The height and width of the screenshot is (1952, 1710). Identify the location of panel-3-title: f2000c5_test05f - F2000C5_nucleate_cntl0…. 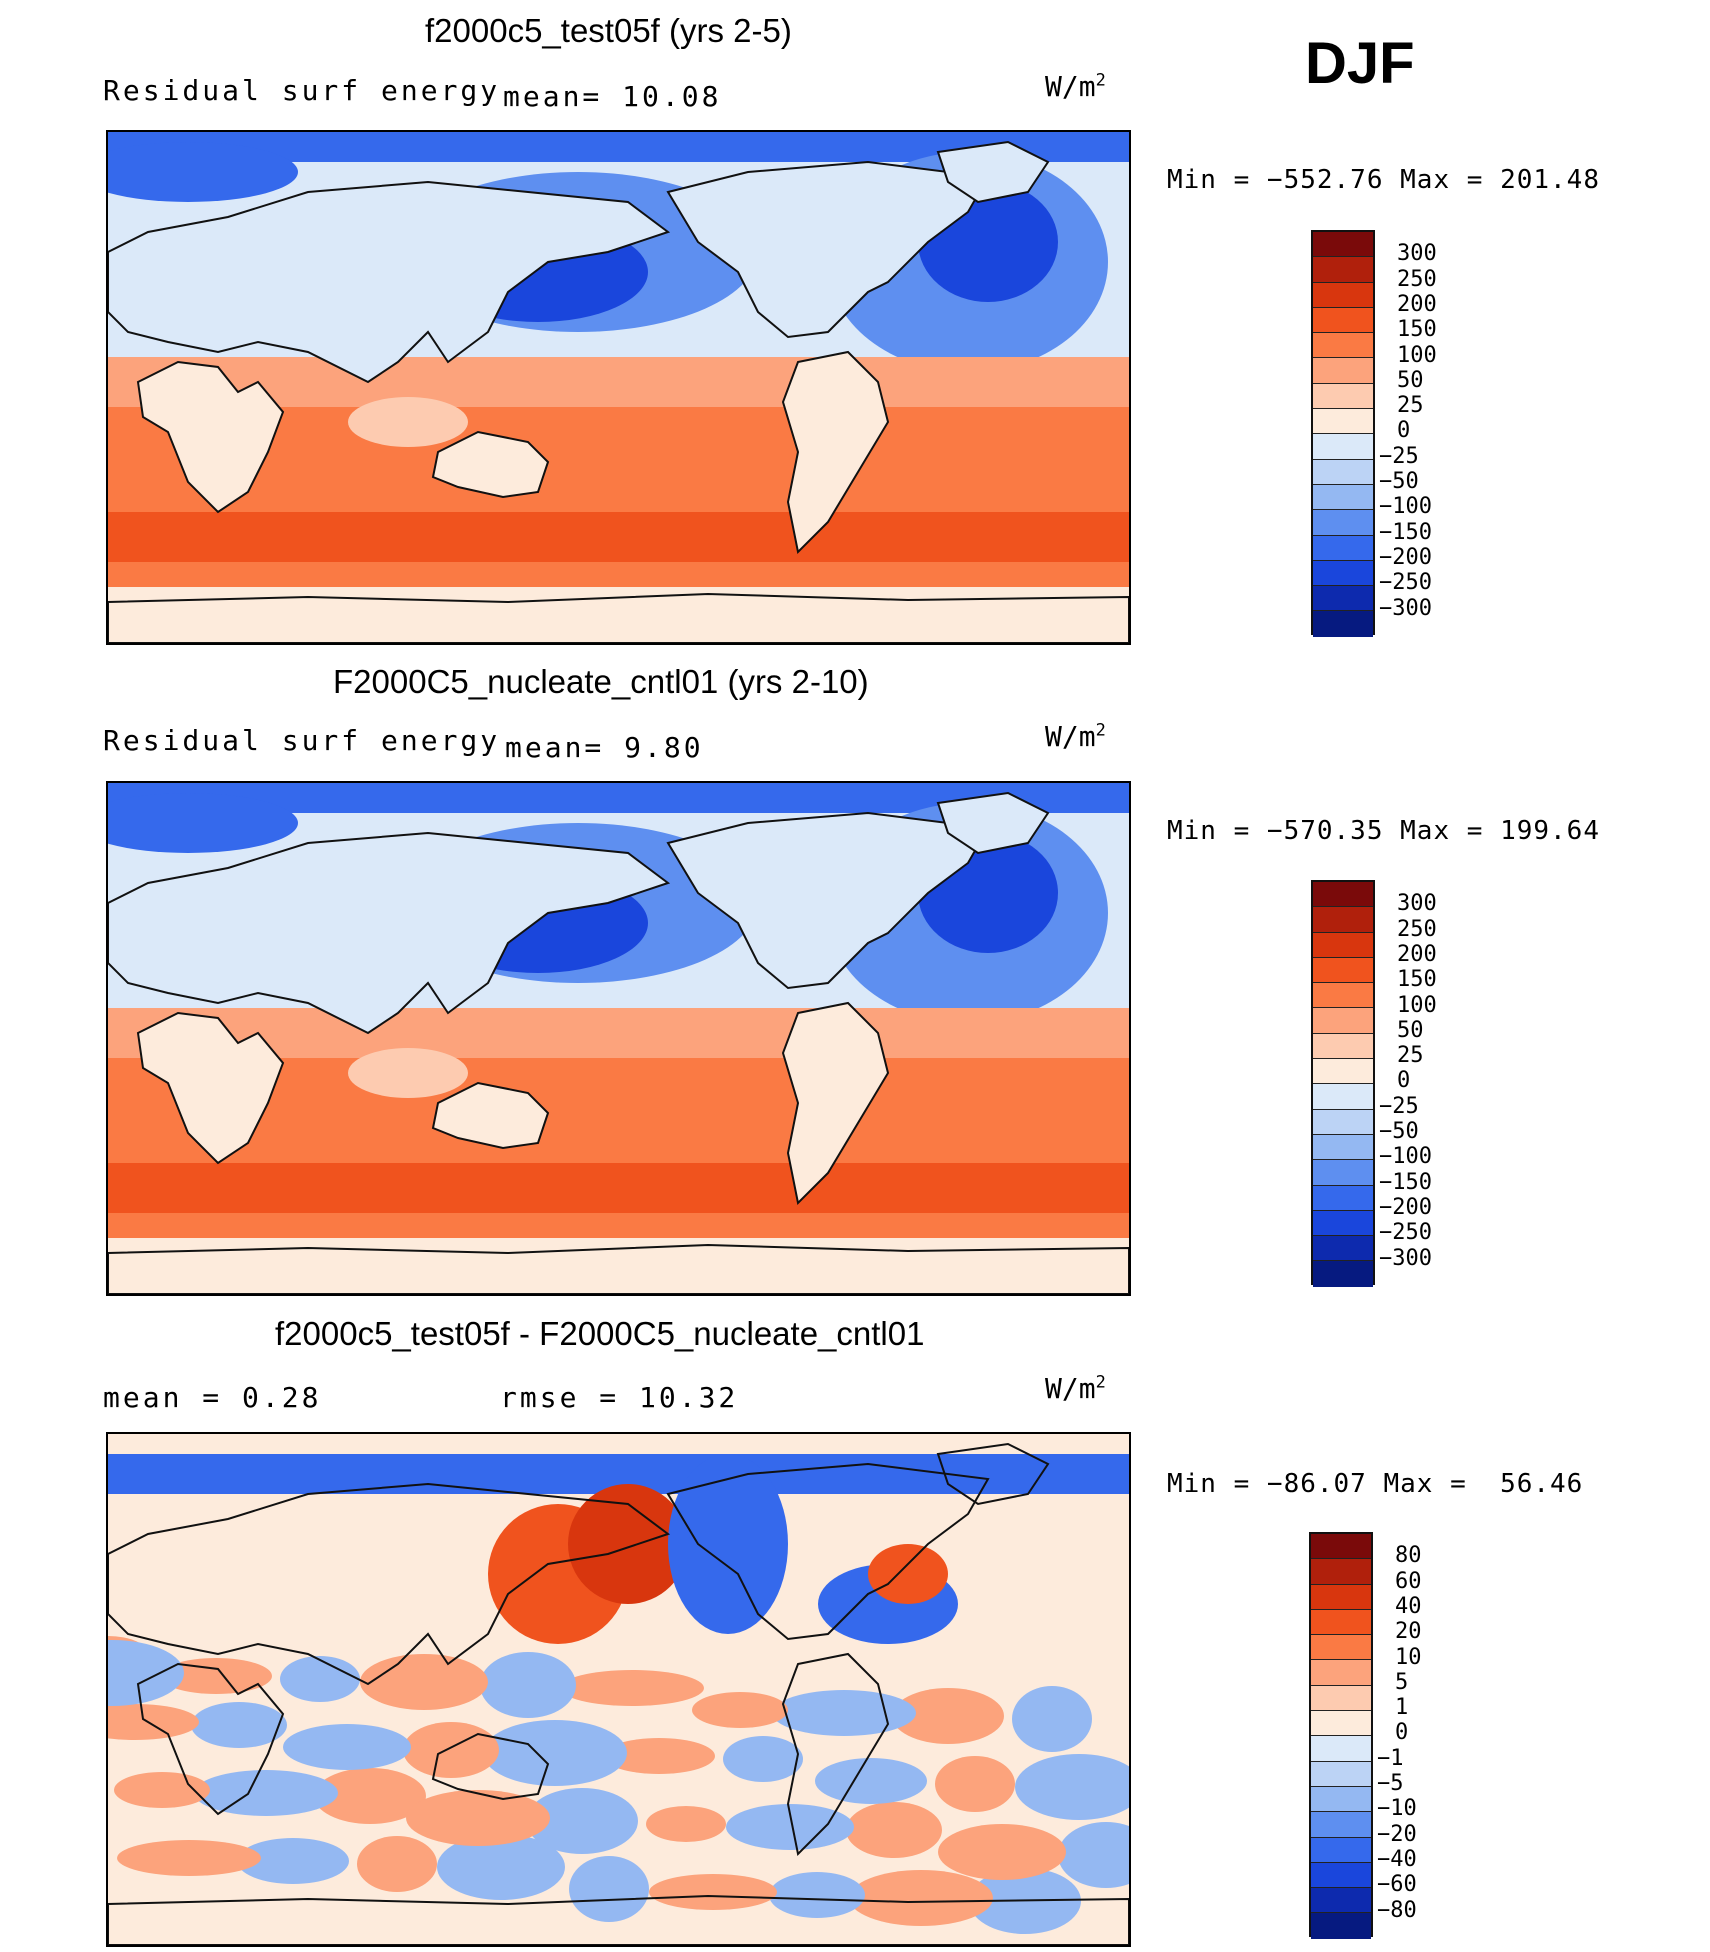
(600, 1333).